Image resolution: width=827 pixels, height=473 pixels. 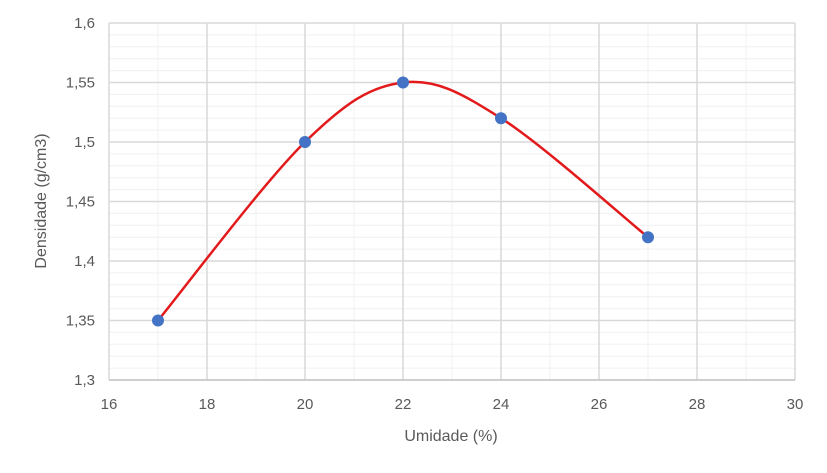 I want to click on x-axis-title: Umidade (%), so click(x=450, y=436).